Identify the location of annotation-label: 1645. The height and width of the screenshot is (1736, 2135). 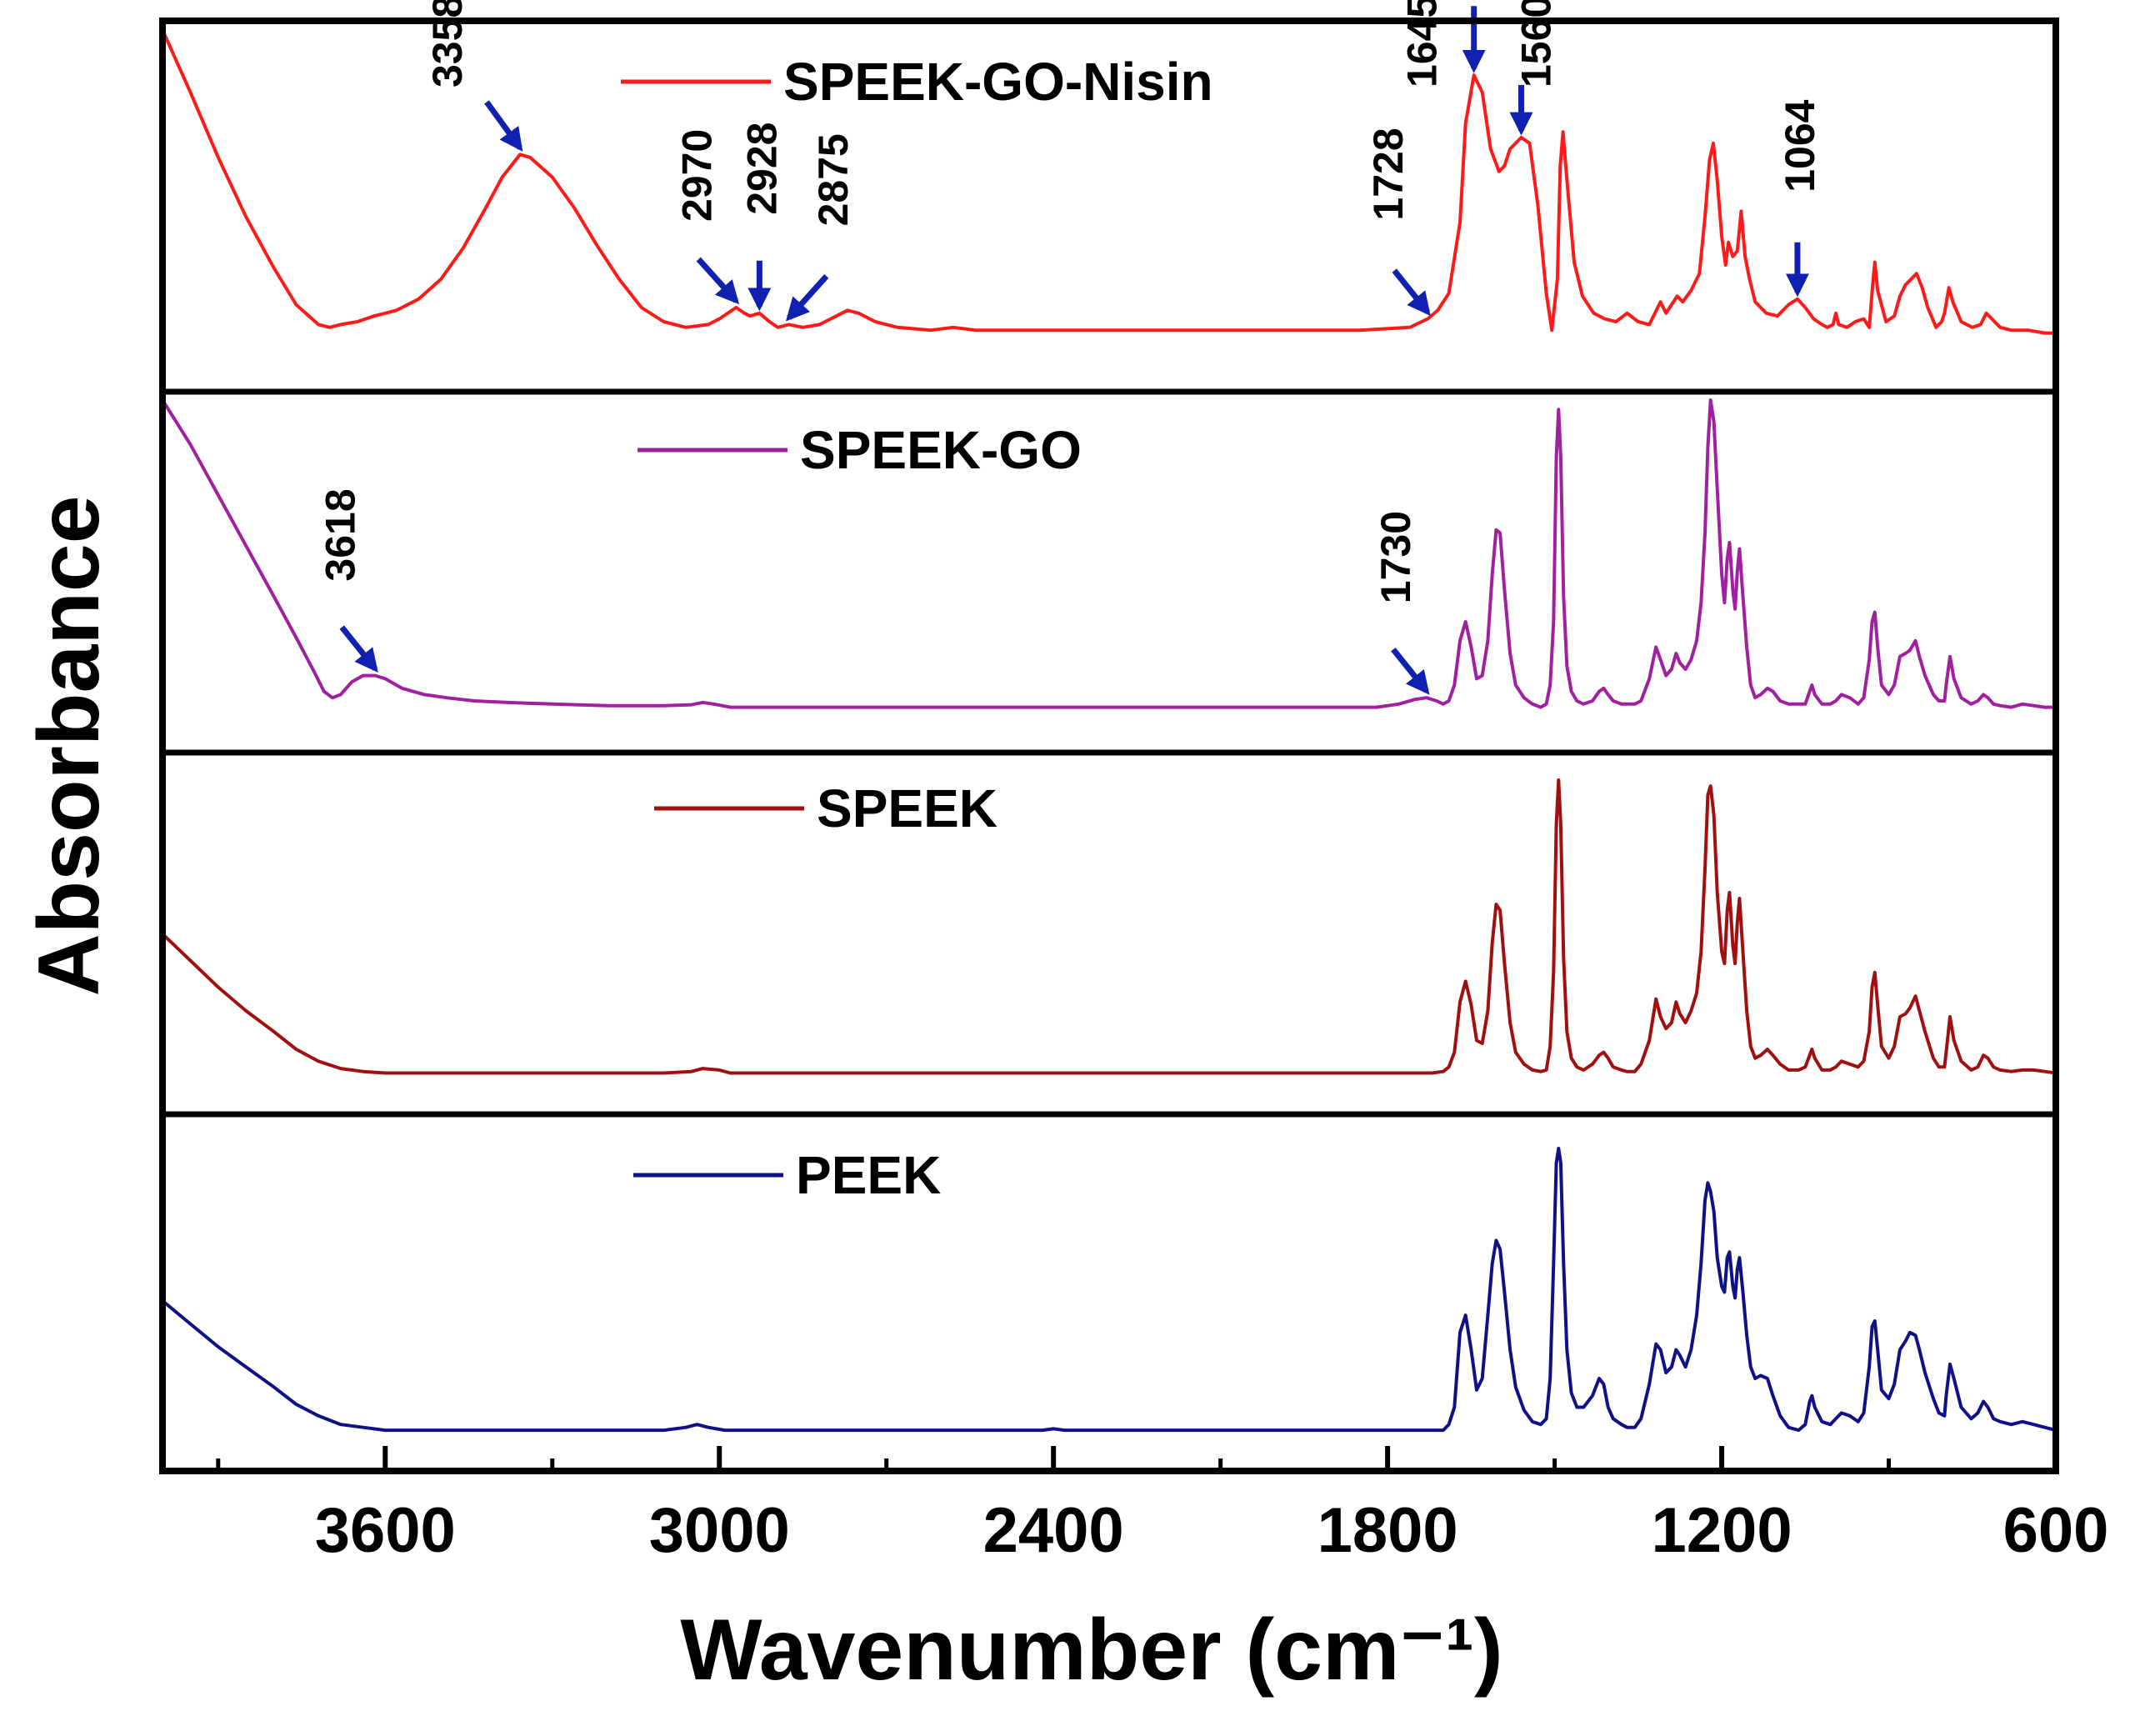
(1422, 44).